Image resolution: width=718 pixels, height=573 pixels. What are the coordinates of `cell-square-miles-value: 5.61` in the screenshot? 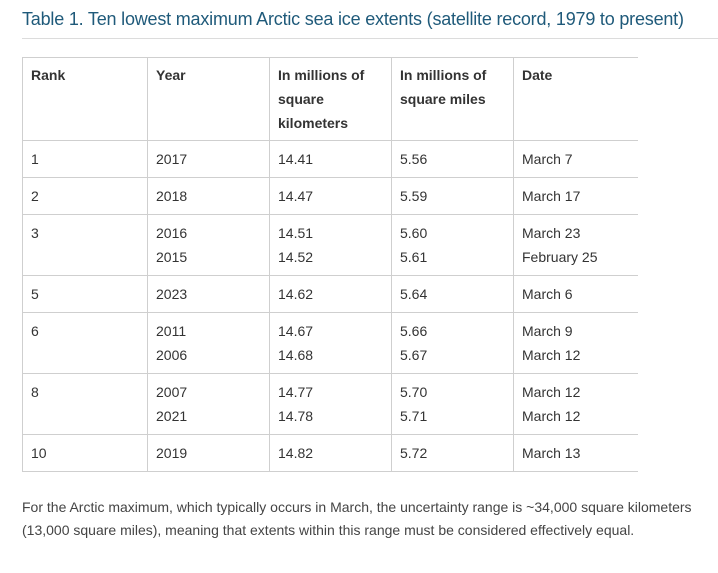 It's located at (414, 257).